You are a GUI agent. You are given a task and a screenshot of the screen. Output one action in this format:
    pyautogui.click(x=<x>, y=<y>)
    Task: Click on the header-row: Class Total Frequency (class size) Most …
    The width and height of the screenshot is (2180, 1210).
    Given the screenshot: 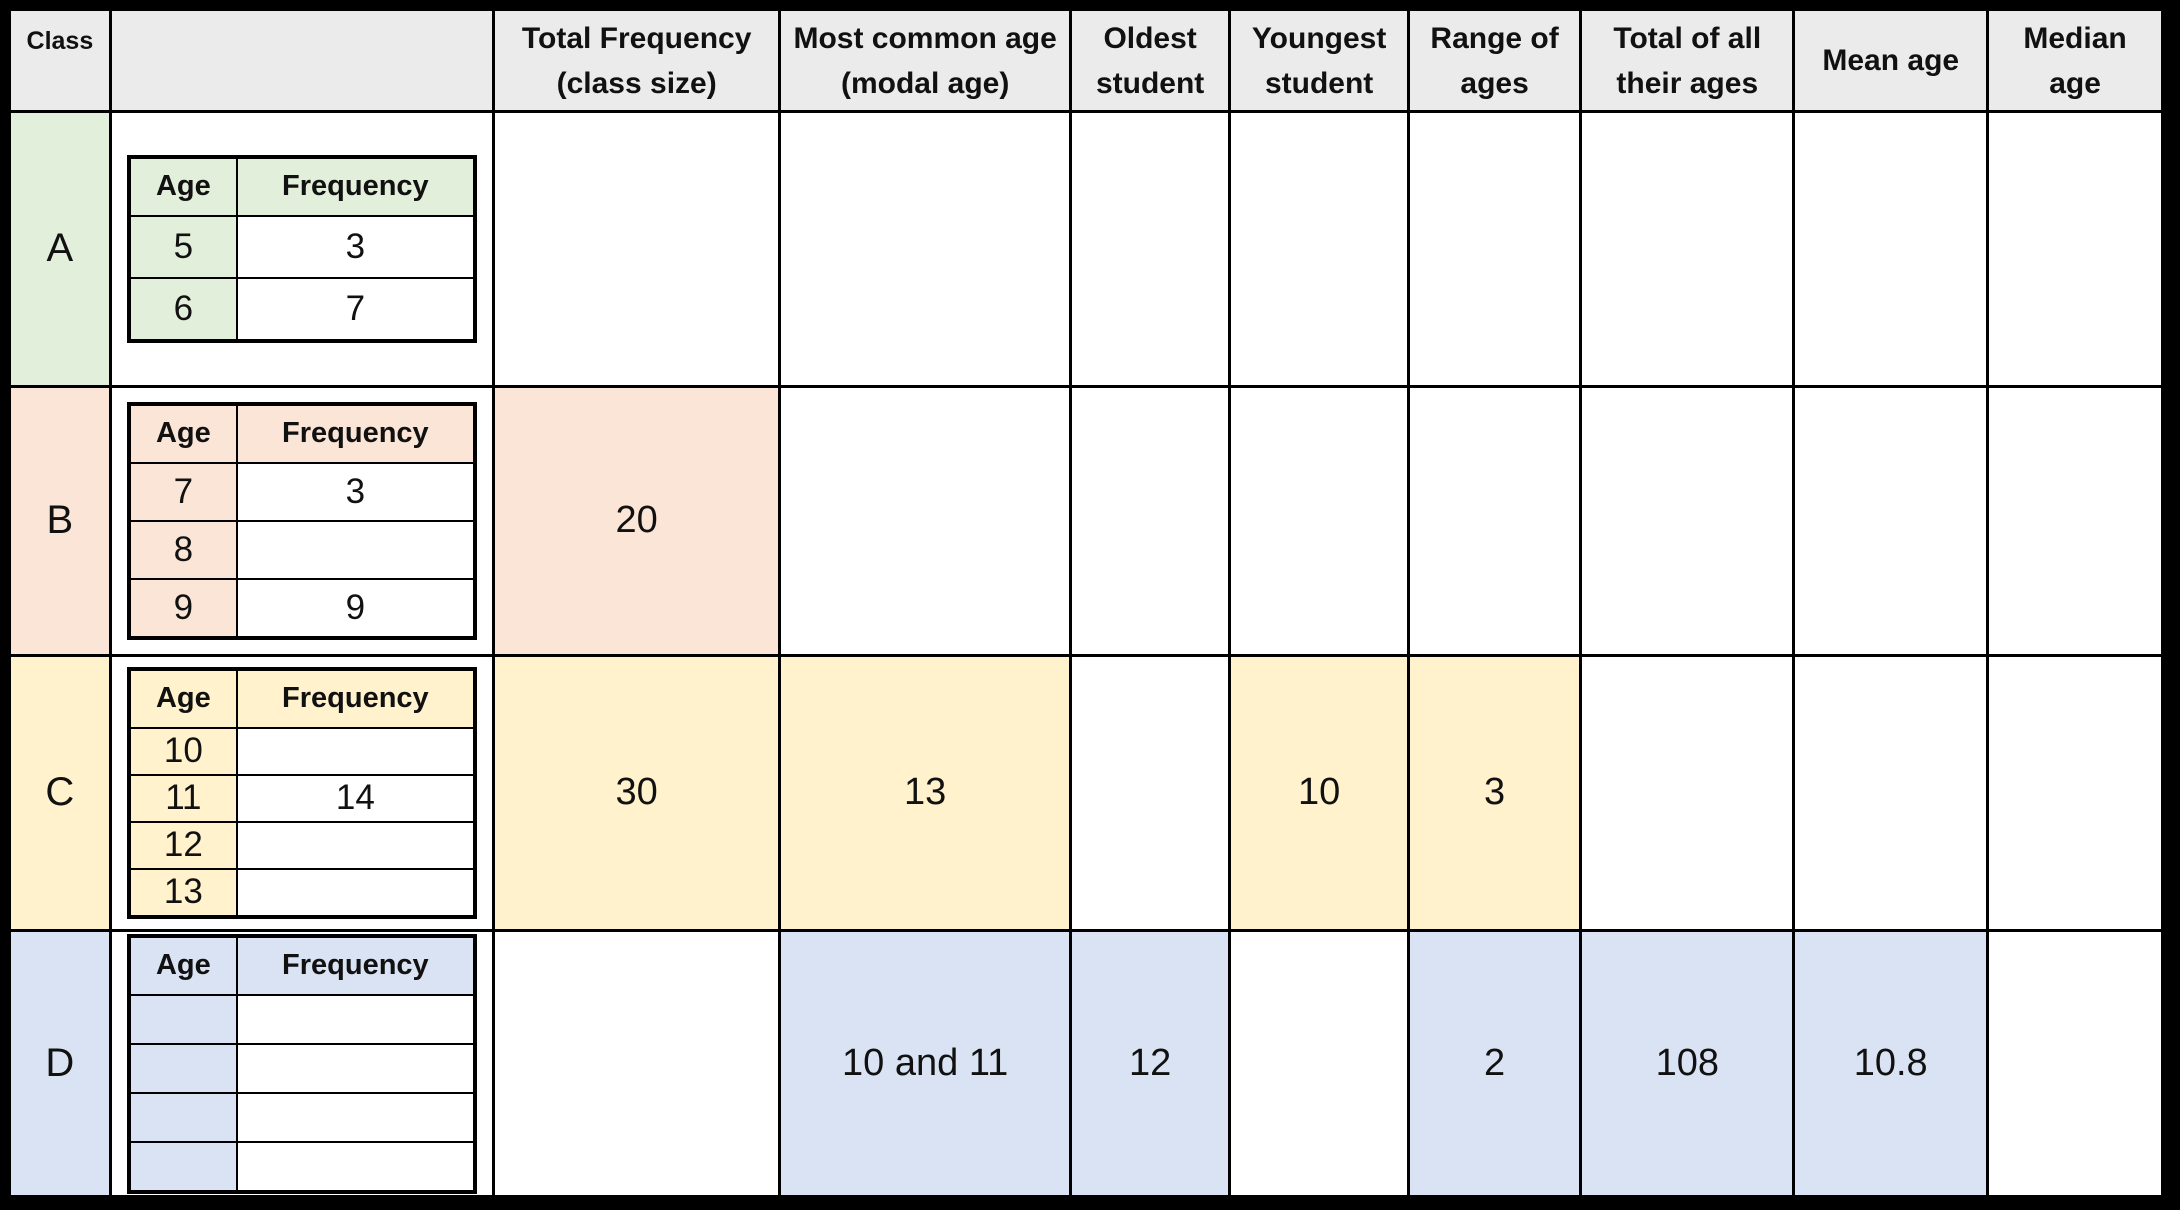 What is the action you would take?
    pyautogui.click(x=1086, y=60)
    